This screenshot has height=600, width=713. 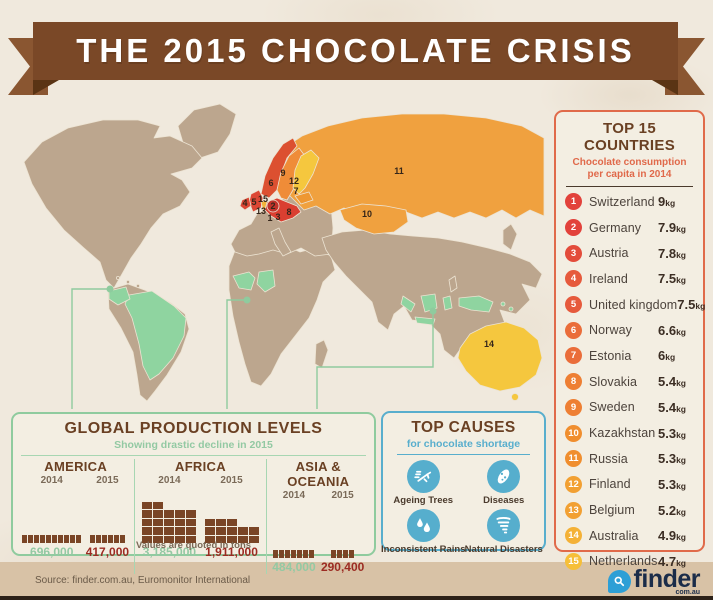 I want to click on country-name: Austria, so click(x=609, y=253).